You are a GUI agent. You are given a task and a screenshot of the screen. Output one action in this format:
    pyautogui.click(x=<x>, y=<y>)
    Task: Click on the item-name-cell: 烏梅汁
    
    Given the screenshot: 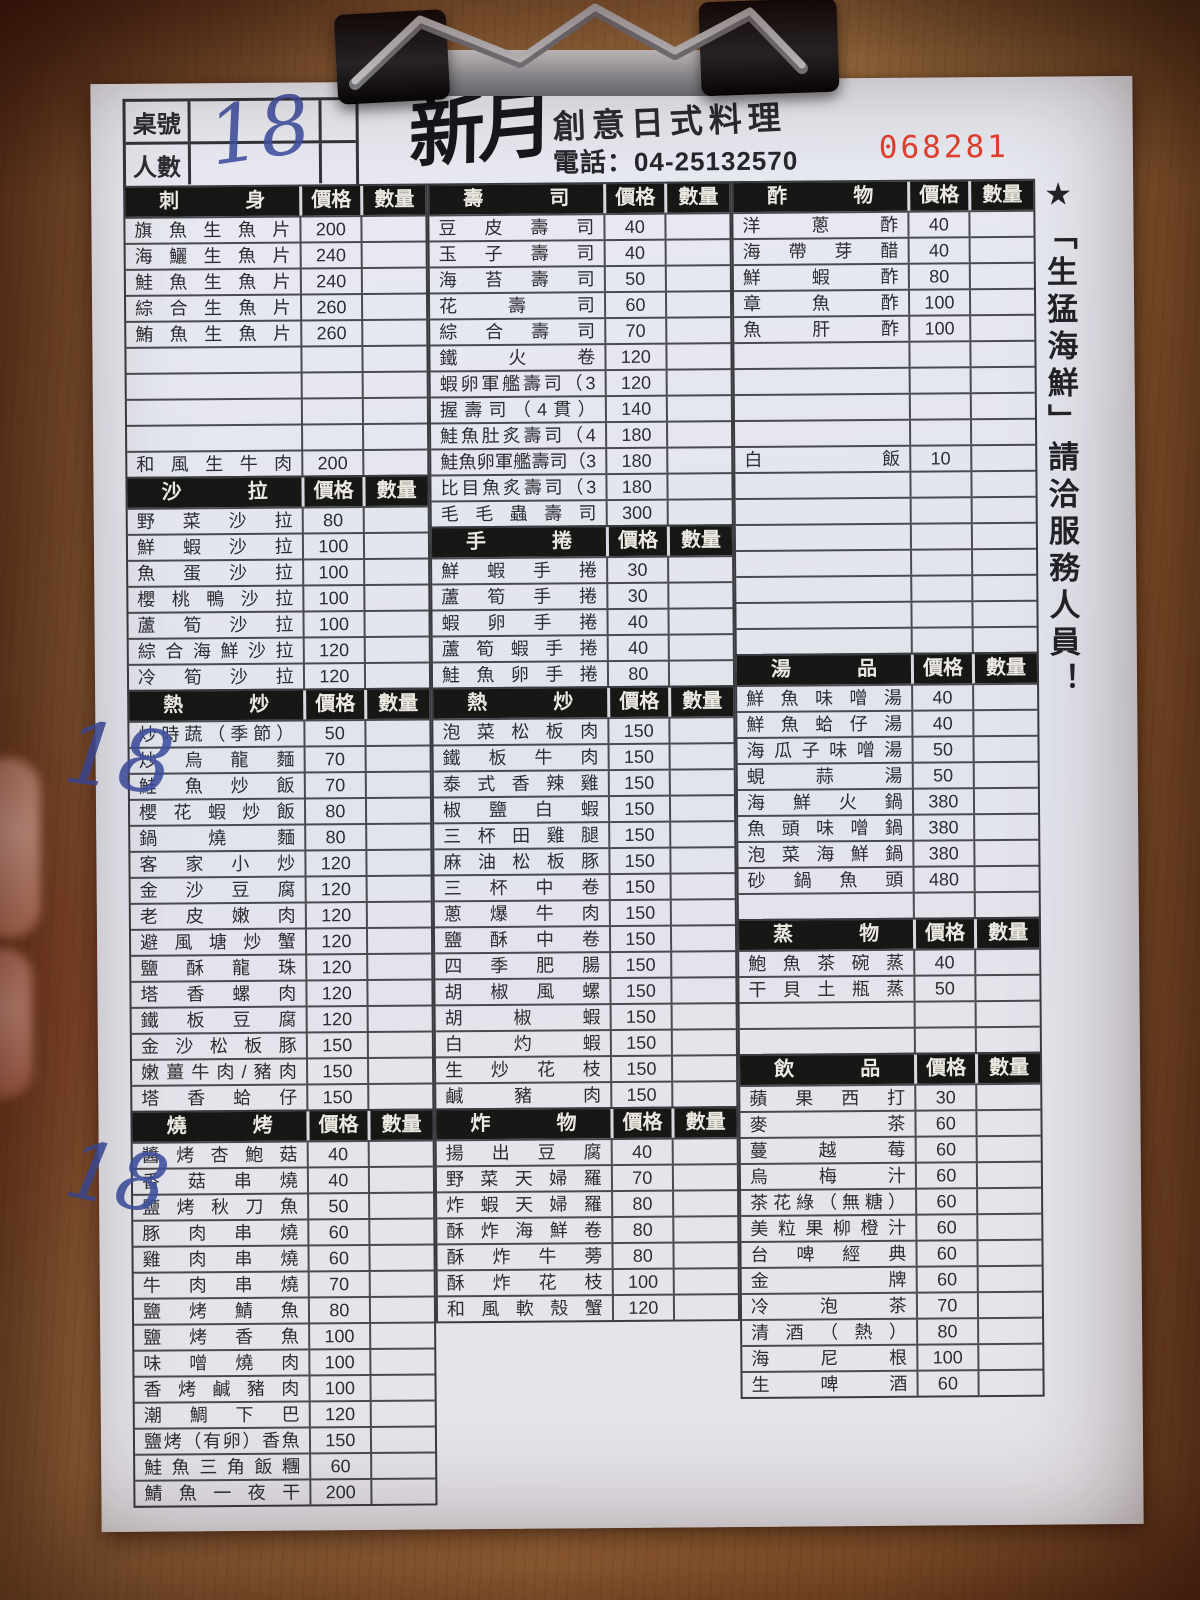 What is the action you would take?
    pyautogui.click(x=827, y=1176)
    